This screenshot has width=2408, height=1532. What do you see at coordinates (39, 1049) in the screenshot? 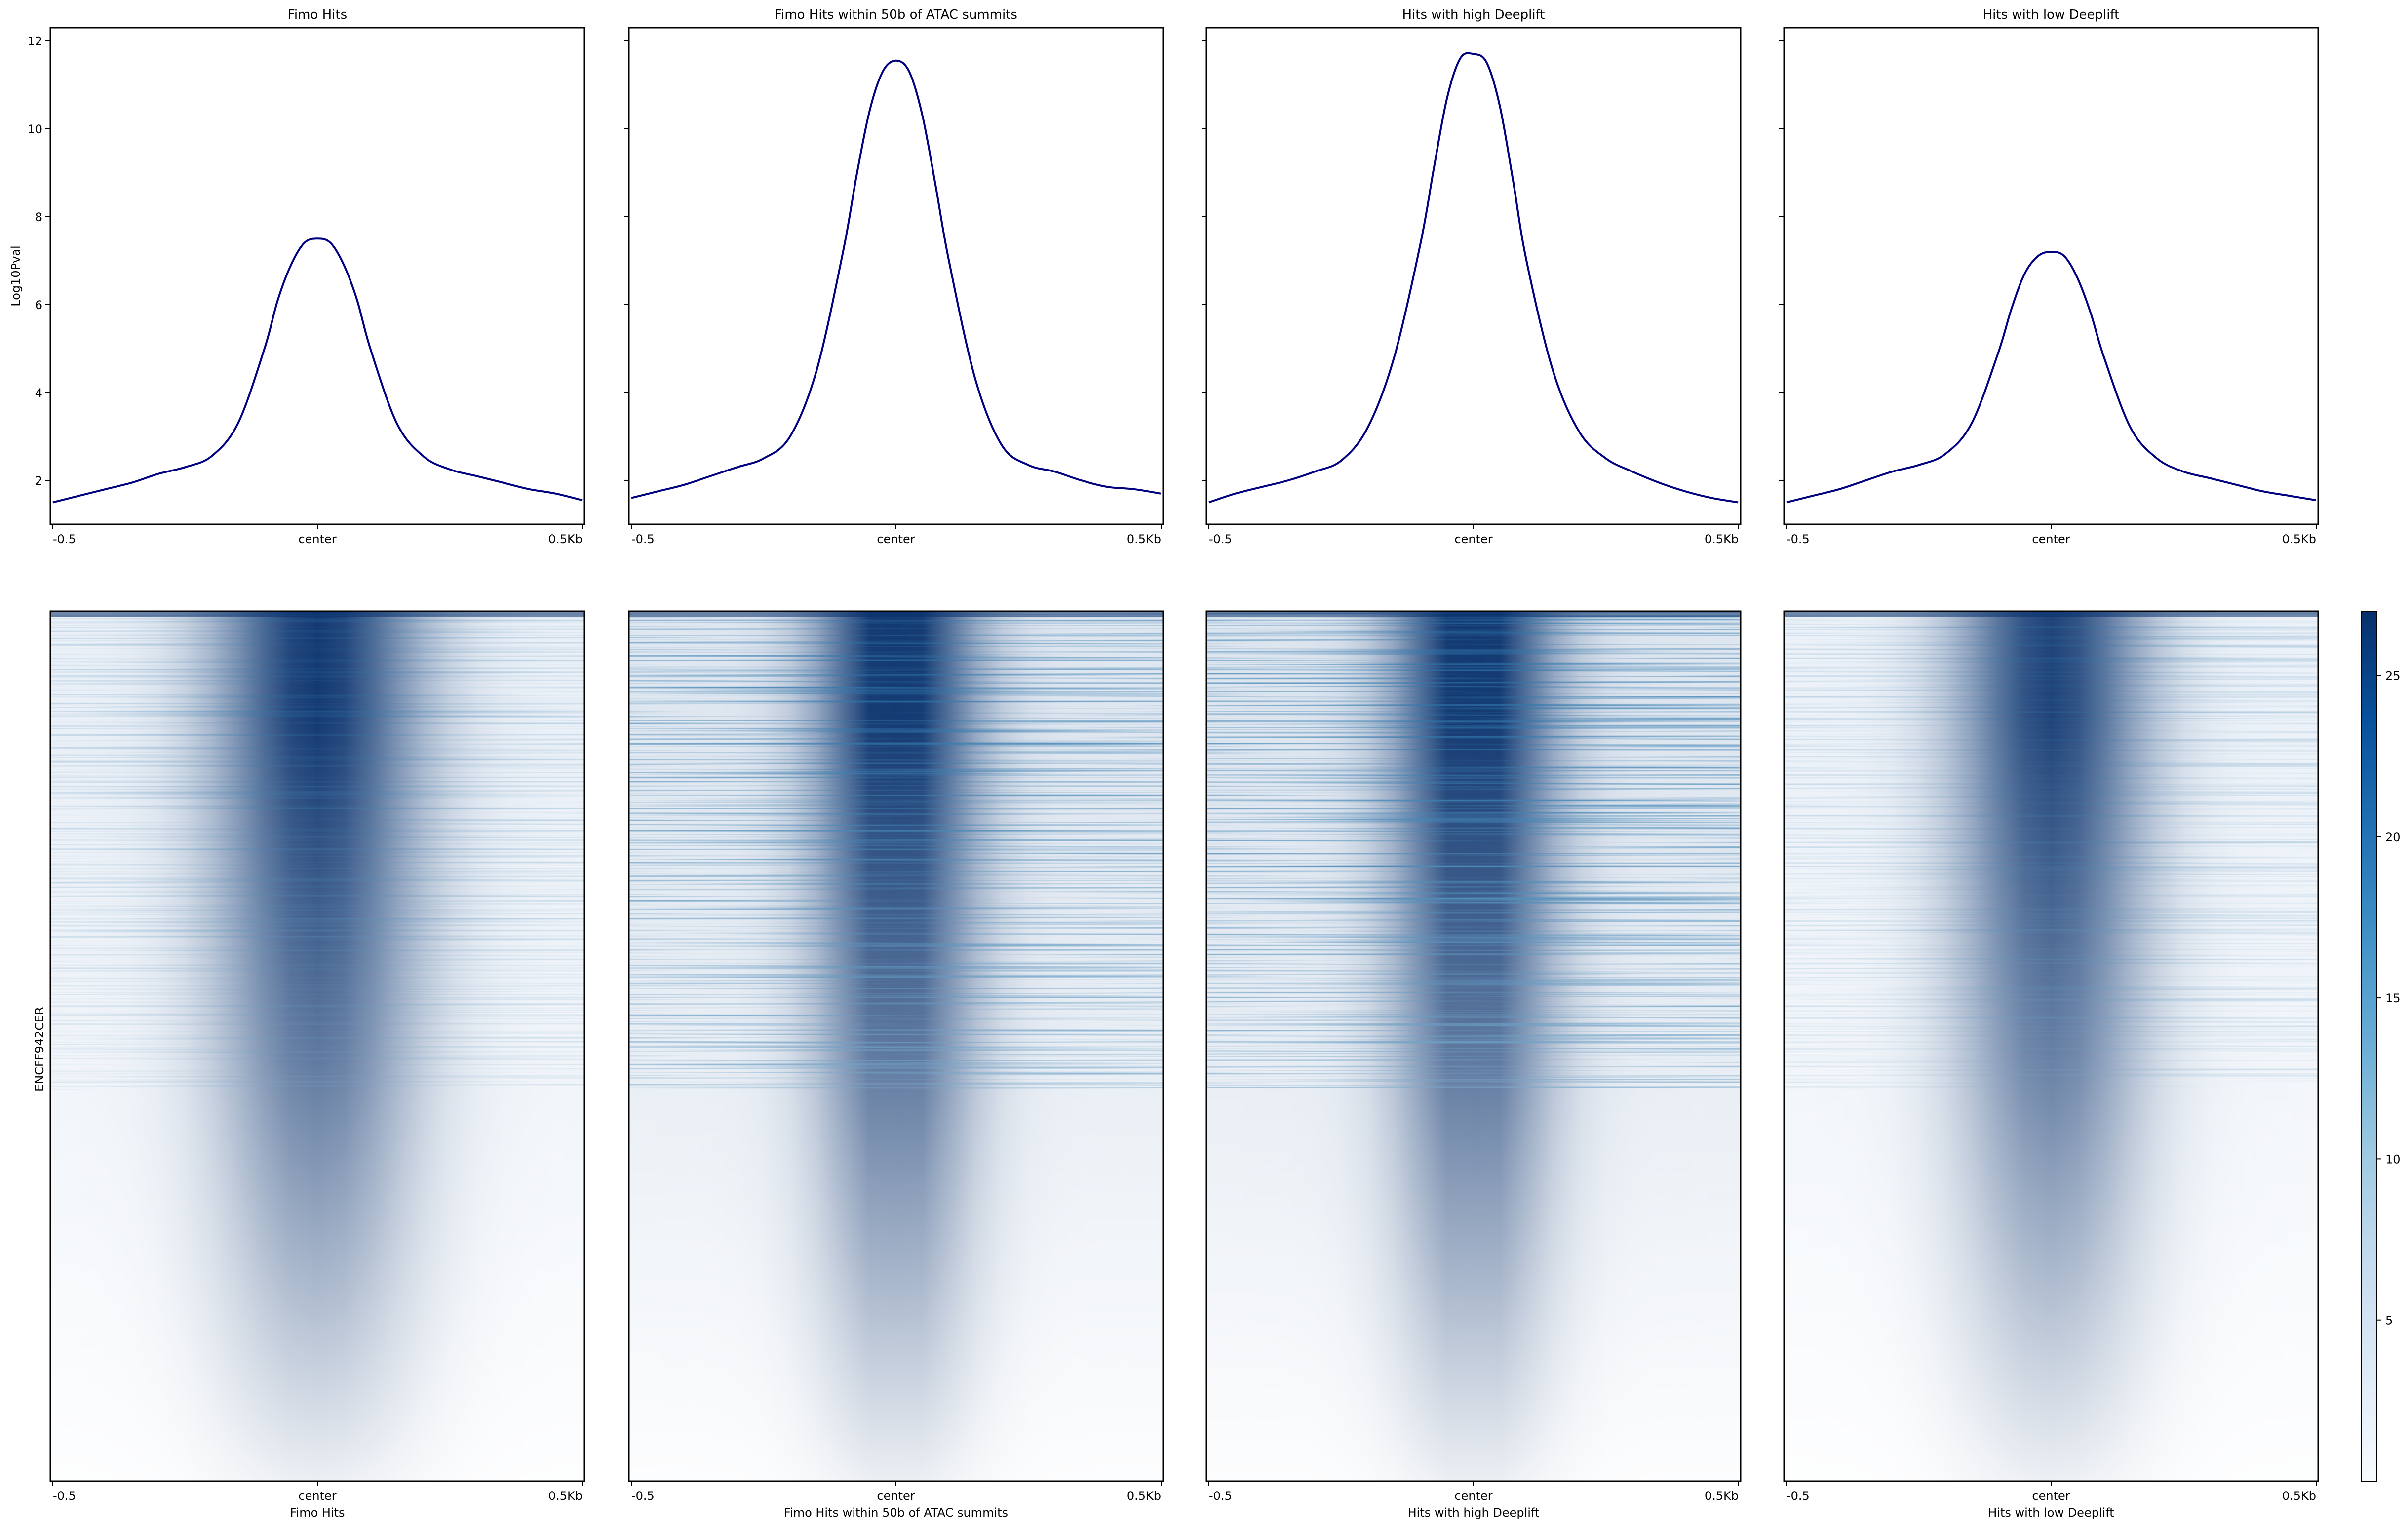
I see `heatmap-ylabel: ENCFF942CER` at bounding box center [39, 1049].